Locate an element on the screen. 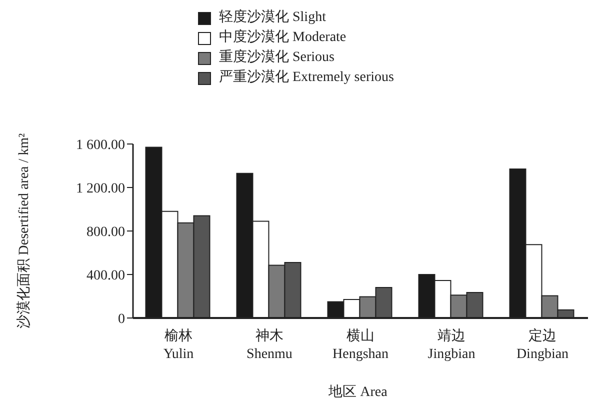 The height and width of the screenshot is (418, 603). legend-label: 轻度沙漠化 Slight is located at coordinates (272, 18).